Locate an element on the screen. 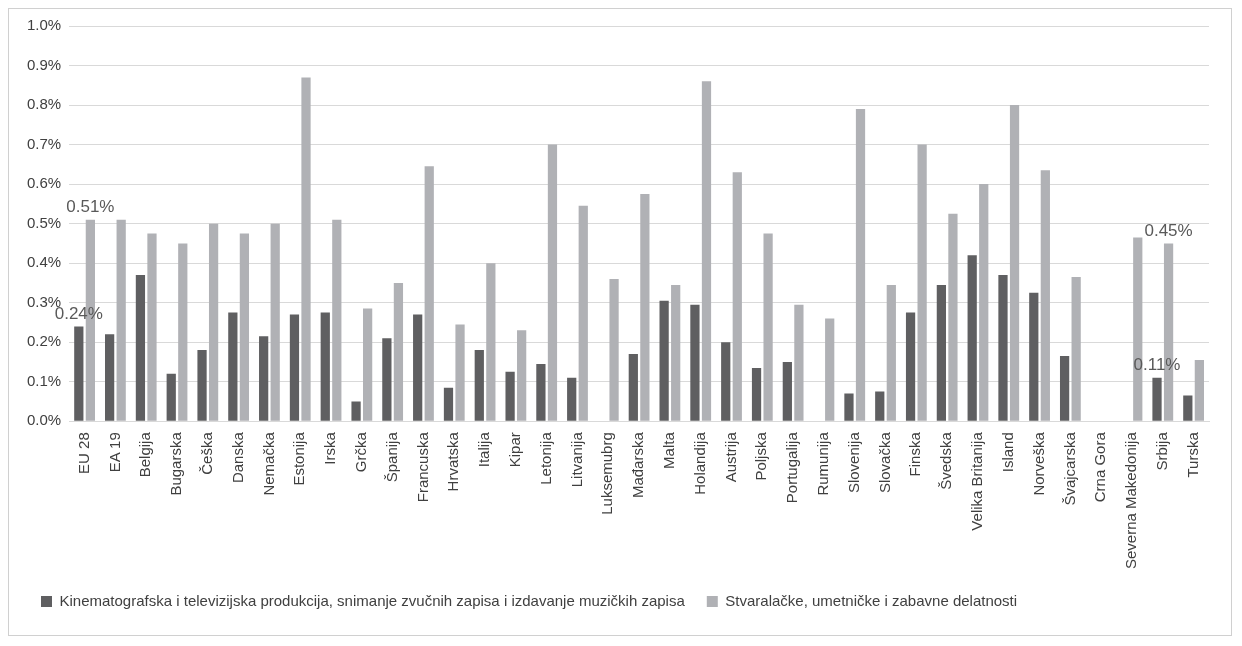  x-tick-label: Litvanija is located at coordinates (576, 459).